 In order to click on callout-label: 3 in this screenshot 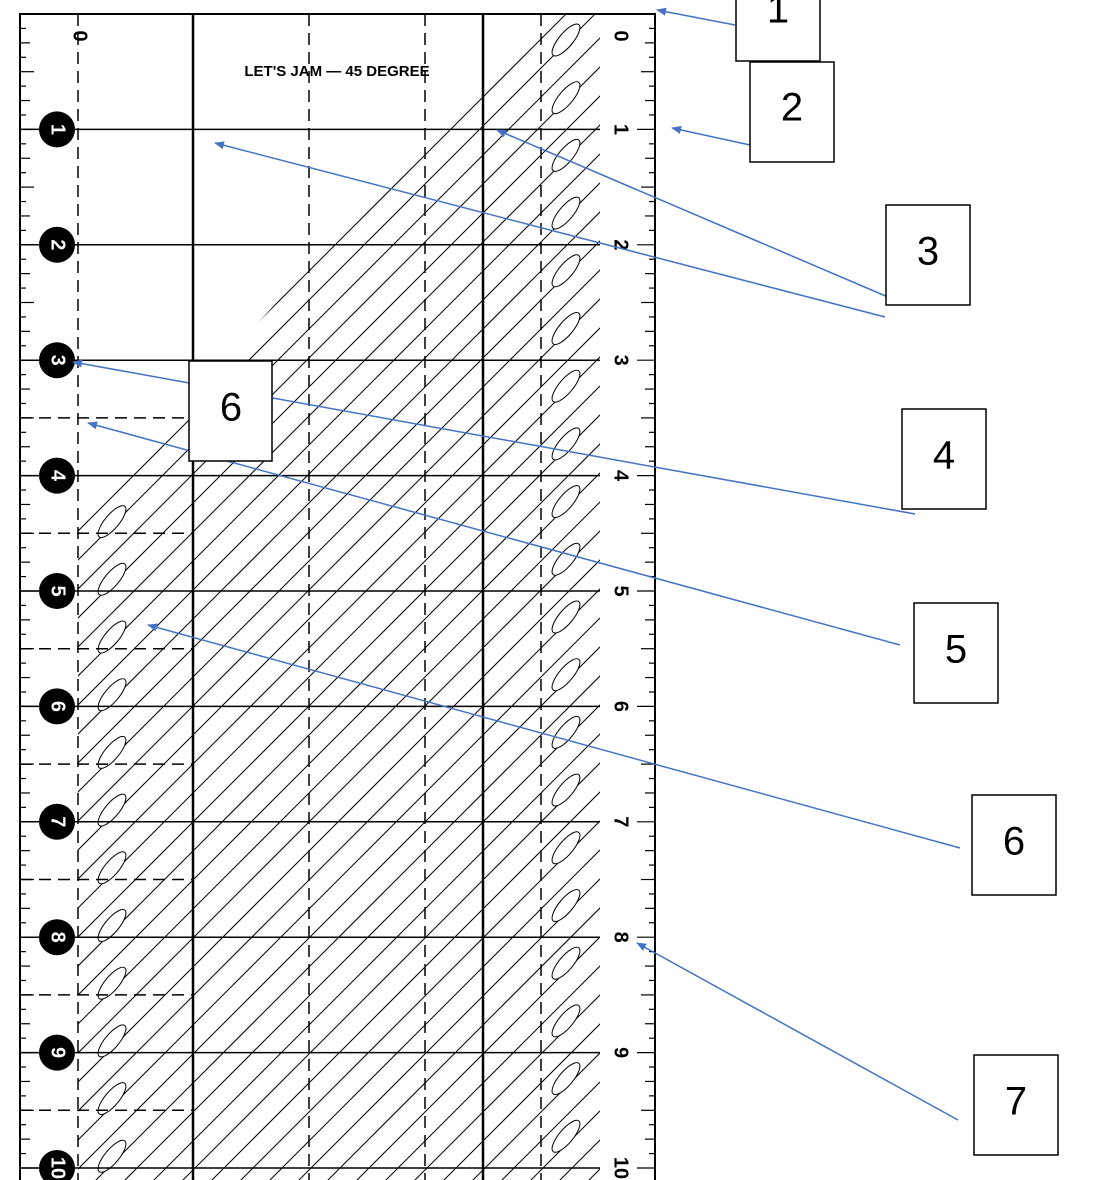, I will do `click(928, 252)`.